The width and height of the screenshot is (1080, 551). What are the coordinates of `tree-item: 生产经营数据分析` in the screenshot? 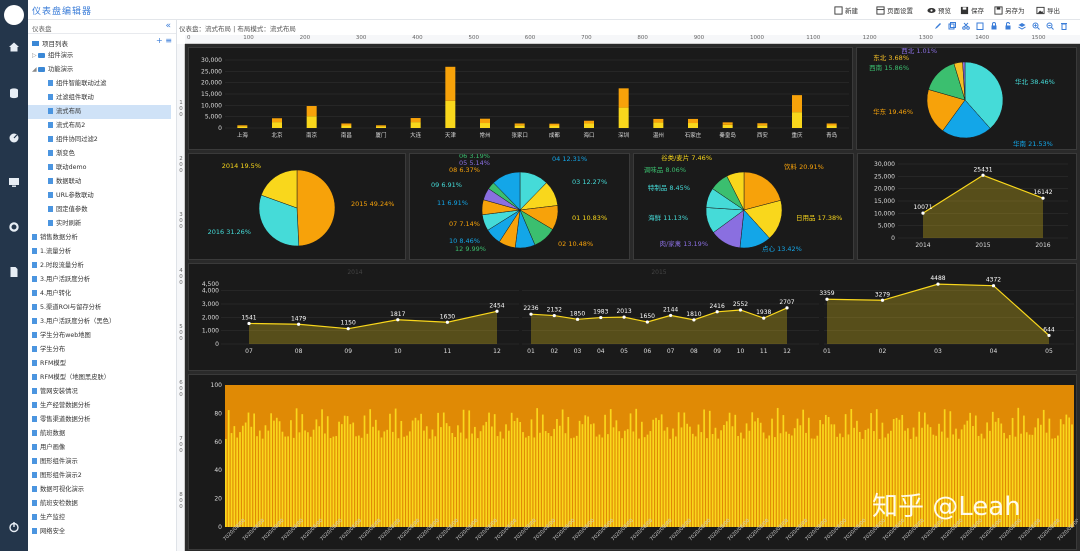 It's located at (99, 406).